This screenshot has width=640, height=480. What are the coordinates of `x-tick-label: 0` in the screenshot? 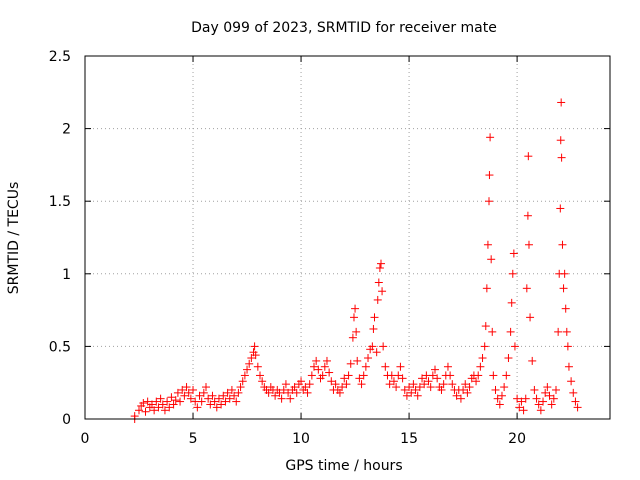 It's located at (85, 439).